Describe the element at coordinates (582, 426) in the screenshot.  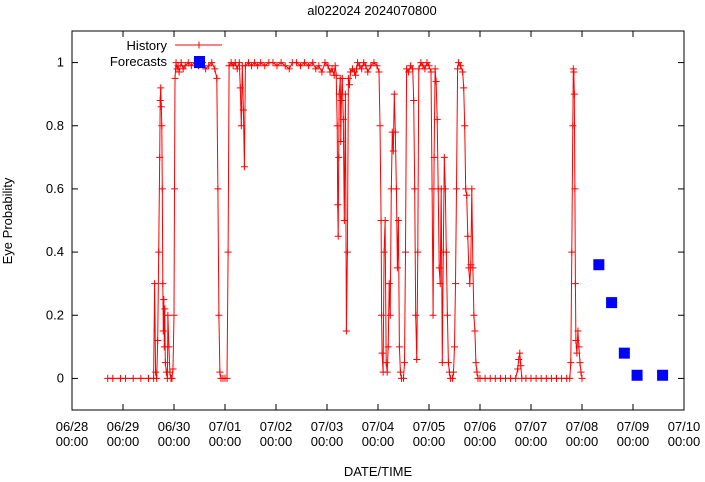
I see `x-tick-label-date: 07/08` at that location.